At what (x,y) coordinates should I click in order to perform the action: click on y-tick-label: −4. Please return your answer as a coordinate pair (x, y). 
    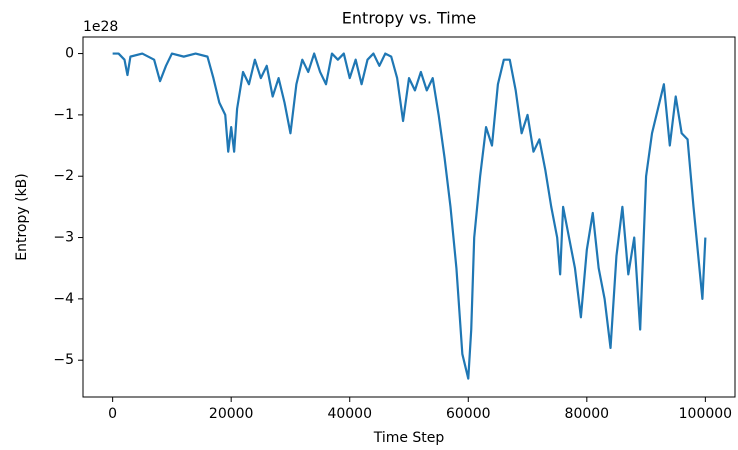
    Looking at the image, I should click on (63, 299).